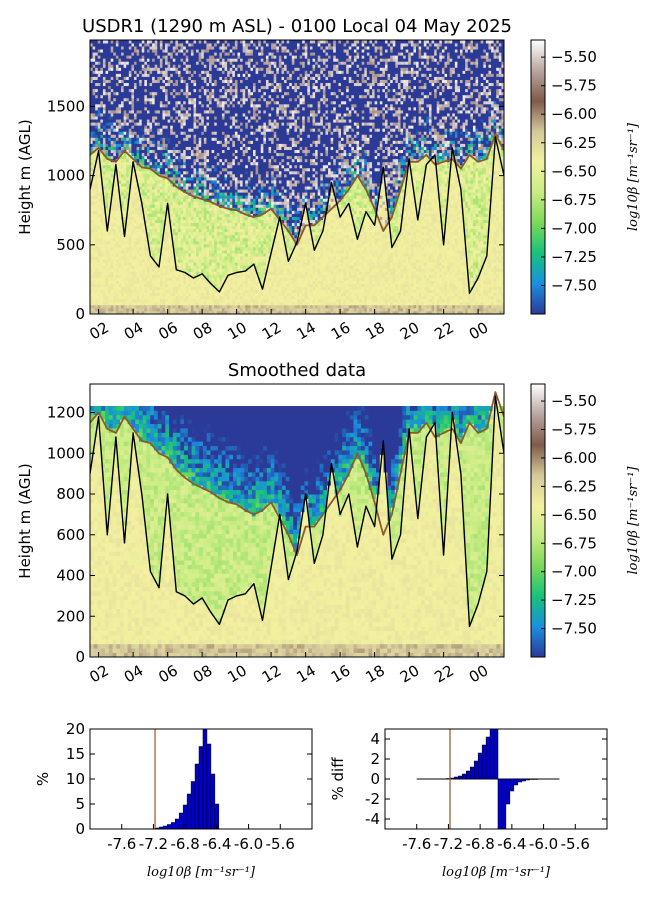  Describe the element at coordinates (338, 779) in the screenshot. I see `y-axis-label-difference: % diff` at that location.